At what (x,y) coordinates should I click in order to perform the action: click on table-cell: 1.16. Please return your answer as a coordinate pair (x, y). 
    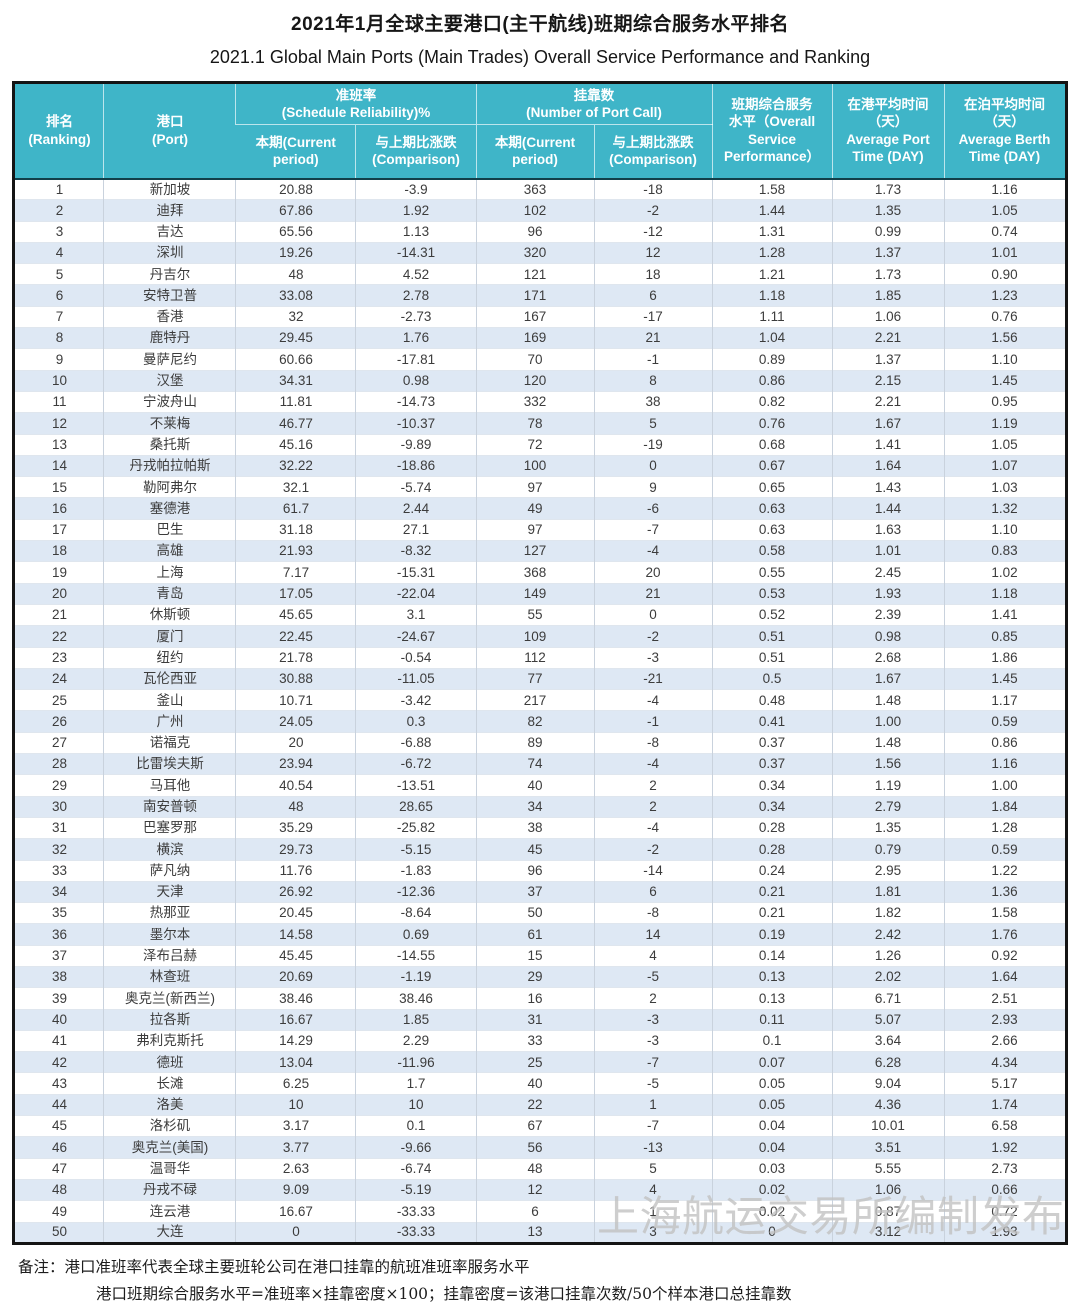
    Looking at the image, I should click on (1005, 189).